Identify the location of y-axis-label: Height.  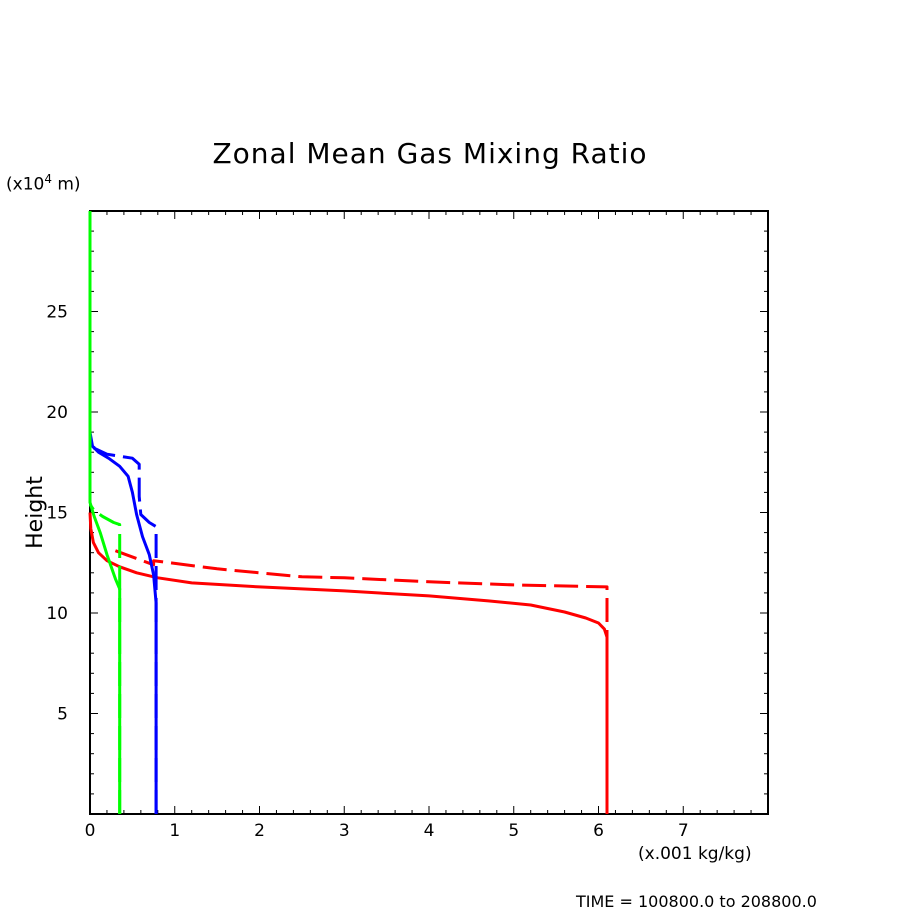
(35, 512).